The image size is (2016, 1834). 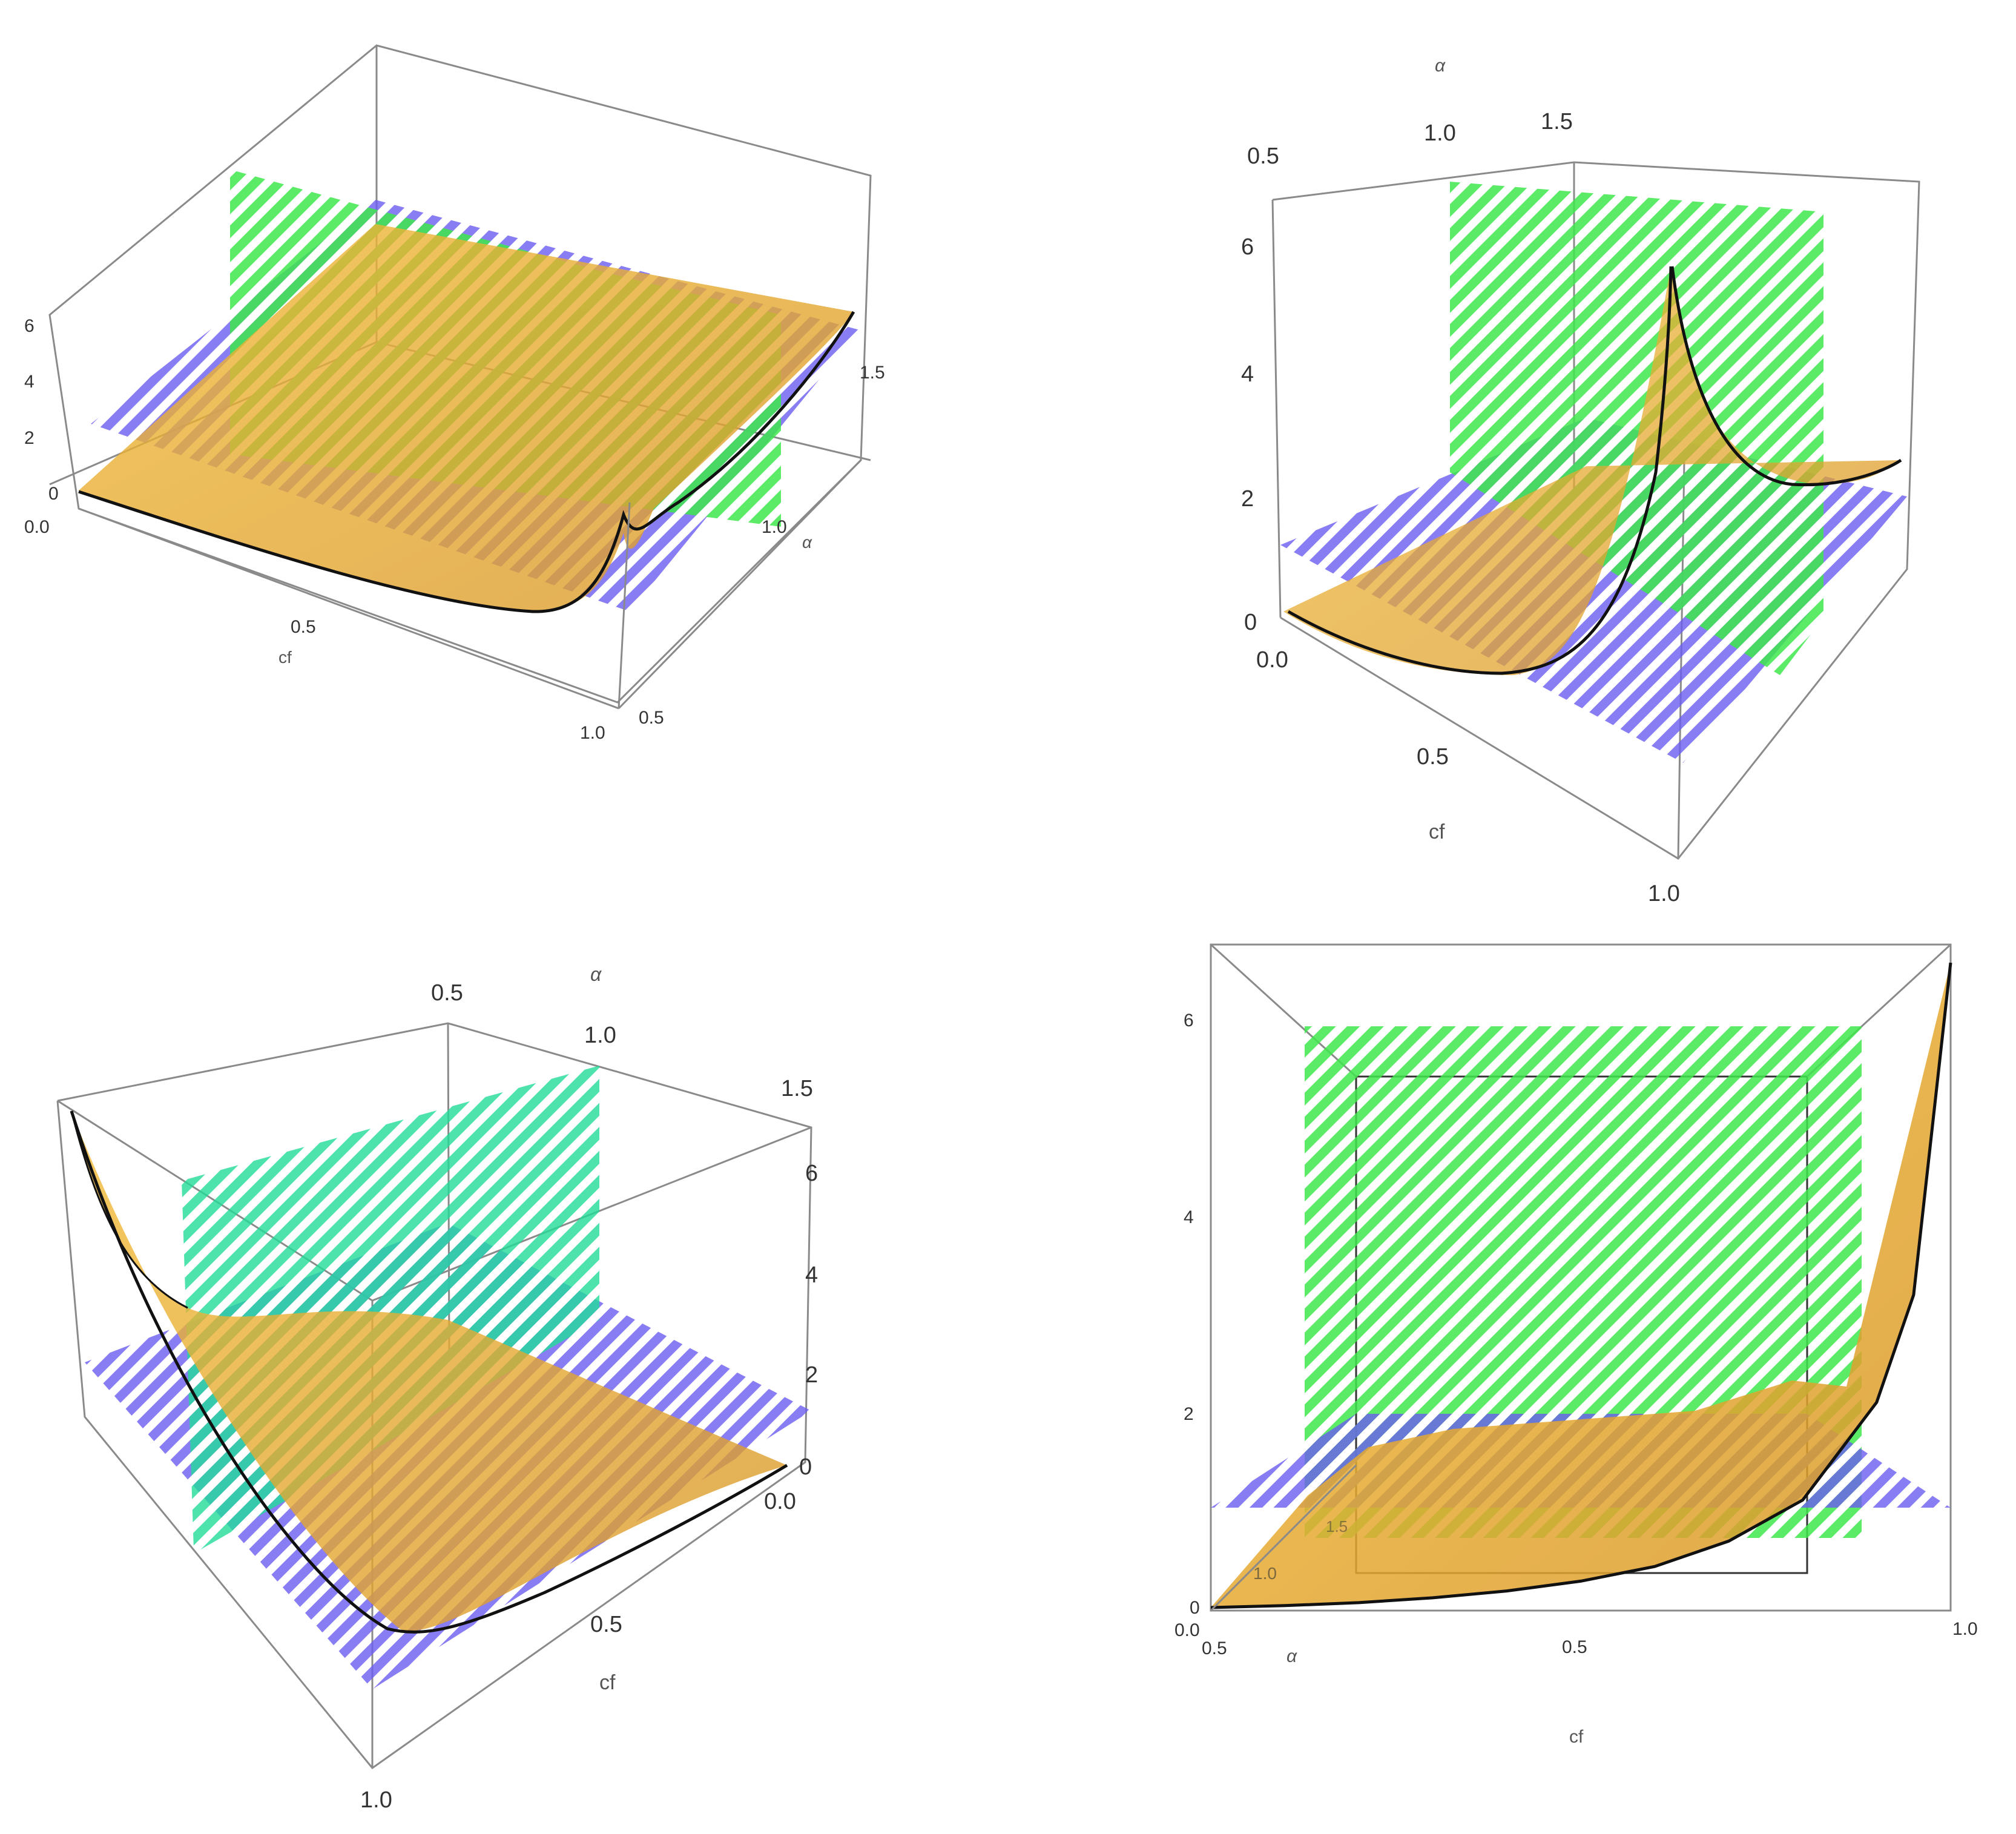 I want to click on surface-front-curve, so click(x=1581, y=1285).